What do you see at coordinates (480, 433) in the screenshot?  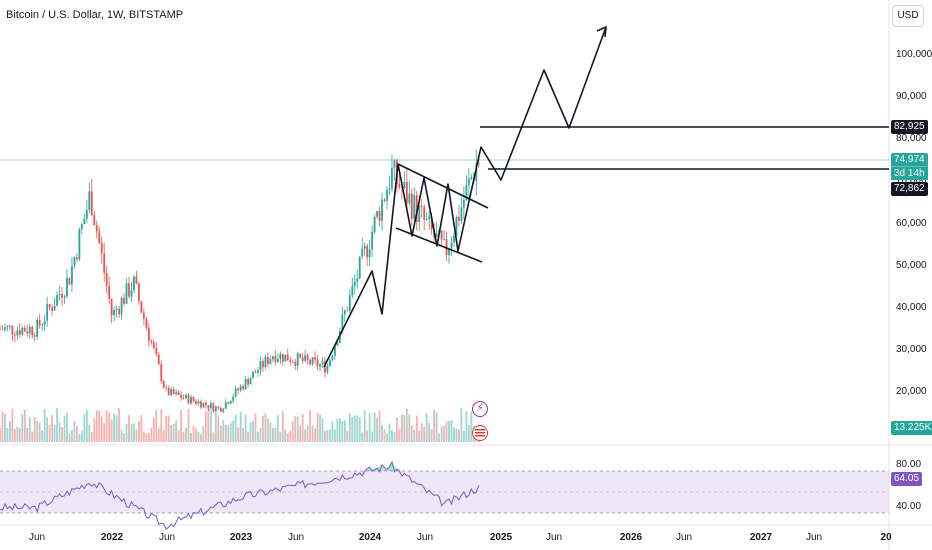 I see `us-flag-icon` at bounding box center [480, 433].